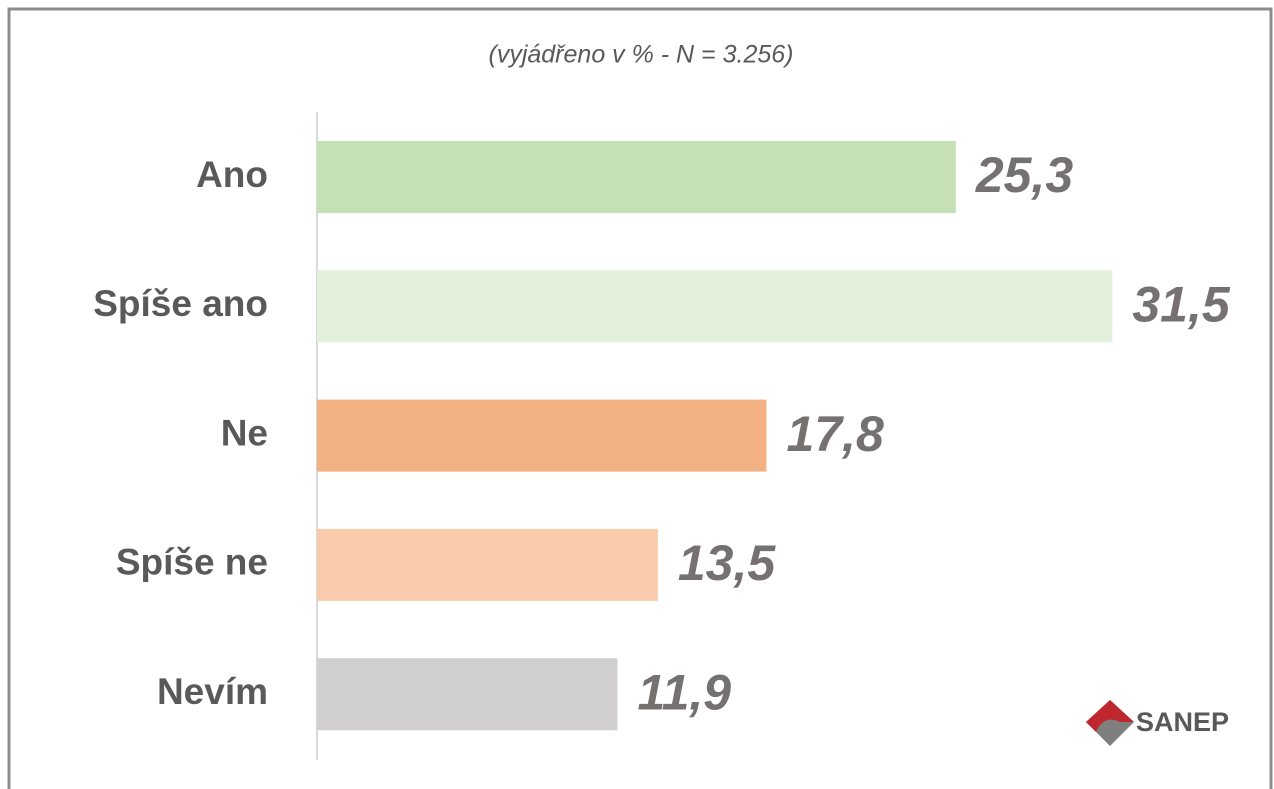 The height and width of the screenshot is (789, 1274). Describe the element at coordinates (1182, 722) in the screenshot. I see `logo-text: SANEP` at that location.